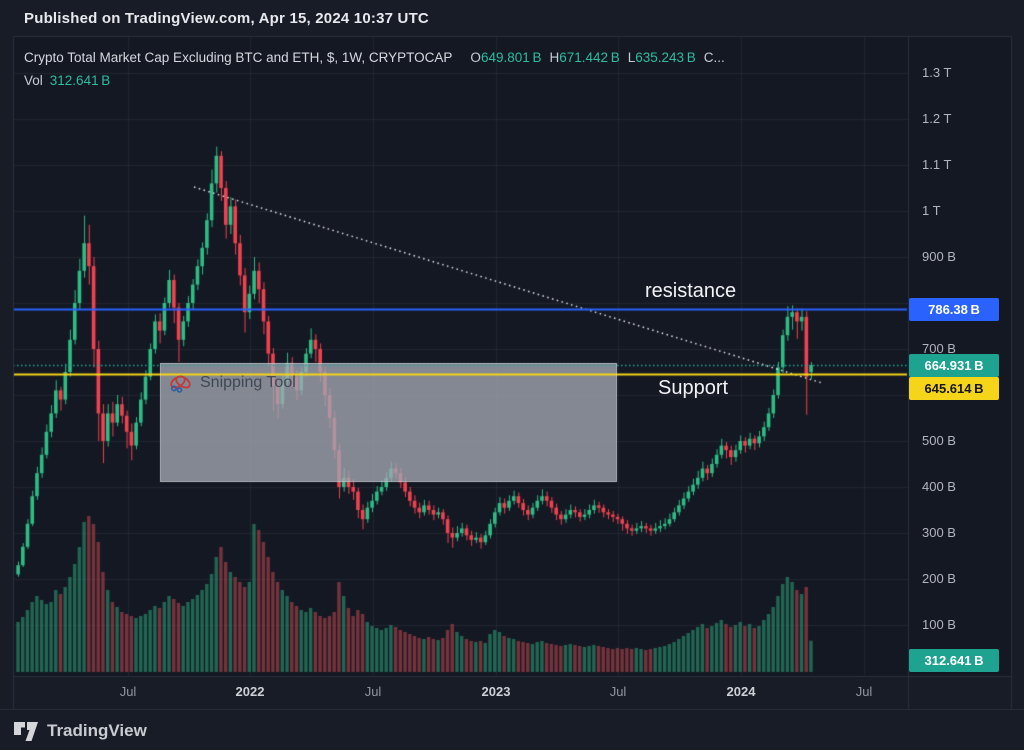  What do you see at coordinates (937, 164) in the screenshot?
I see `price-tick-label: 1.1 T` at bounding box center [937, 164].